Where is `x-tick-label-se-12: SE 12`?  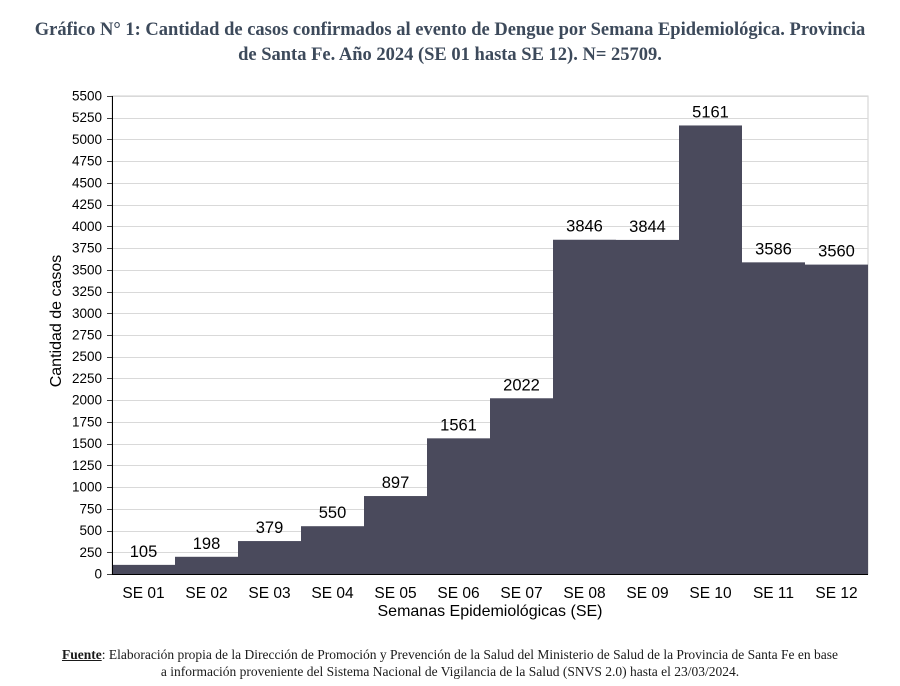 x-tick-label-se-12: SE 12 is located at coordinates (836, 593).